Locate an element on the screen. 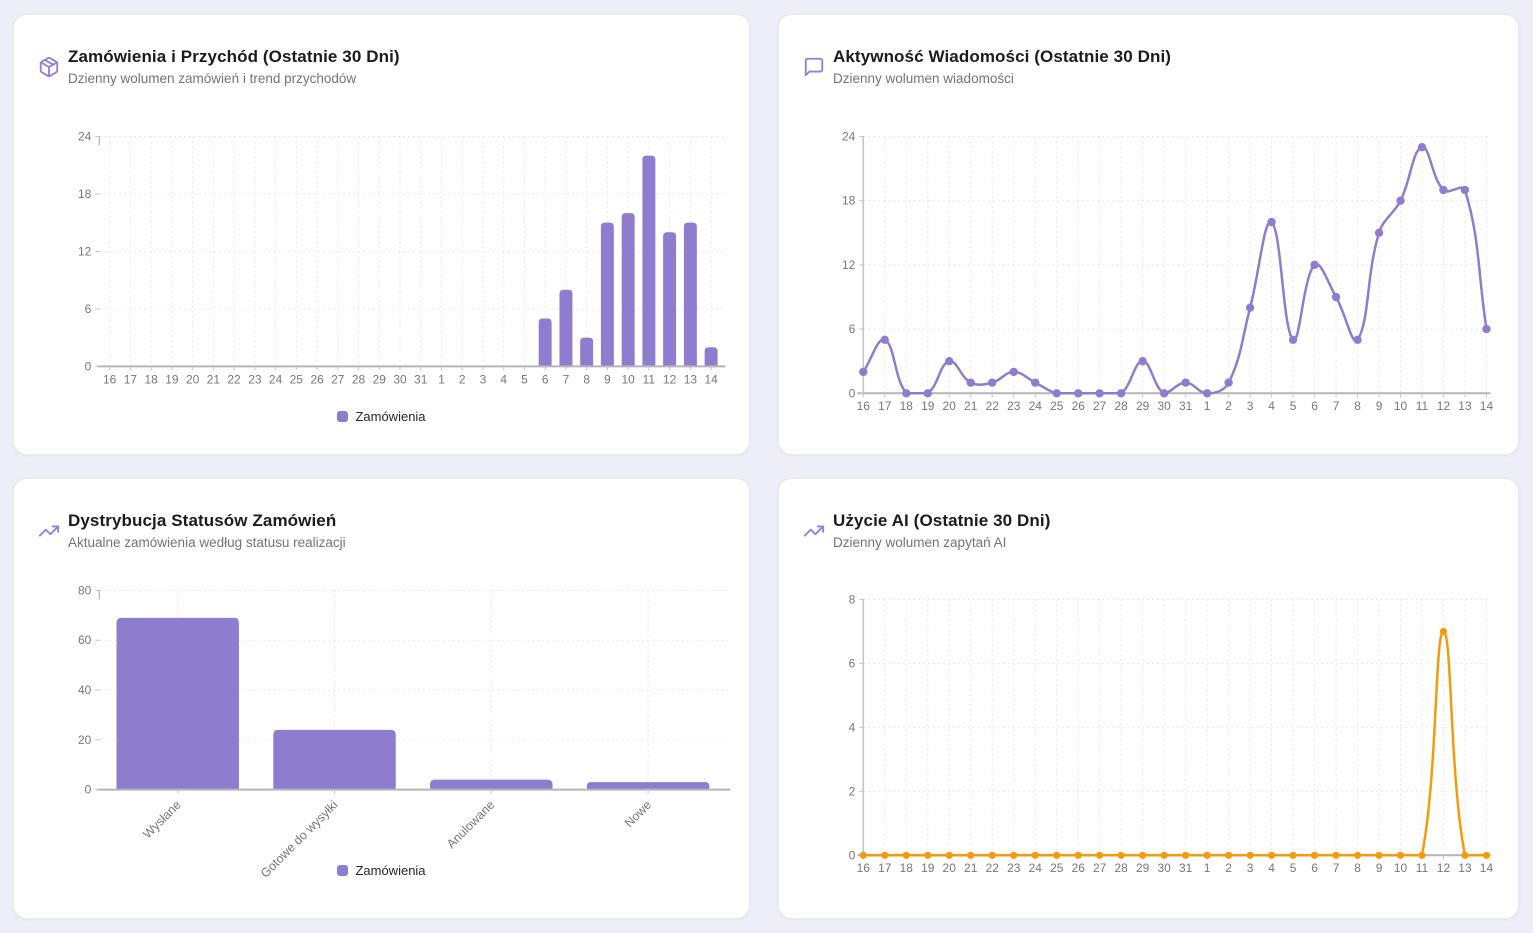 Image resolution: width=1533 pixels, height=933 pixels. legend-label: Zamówienia is located at coordinates (390, 870).